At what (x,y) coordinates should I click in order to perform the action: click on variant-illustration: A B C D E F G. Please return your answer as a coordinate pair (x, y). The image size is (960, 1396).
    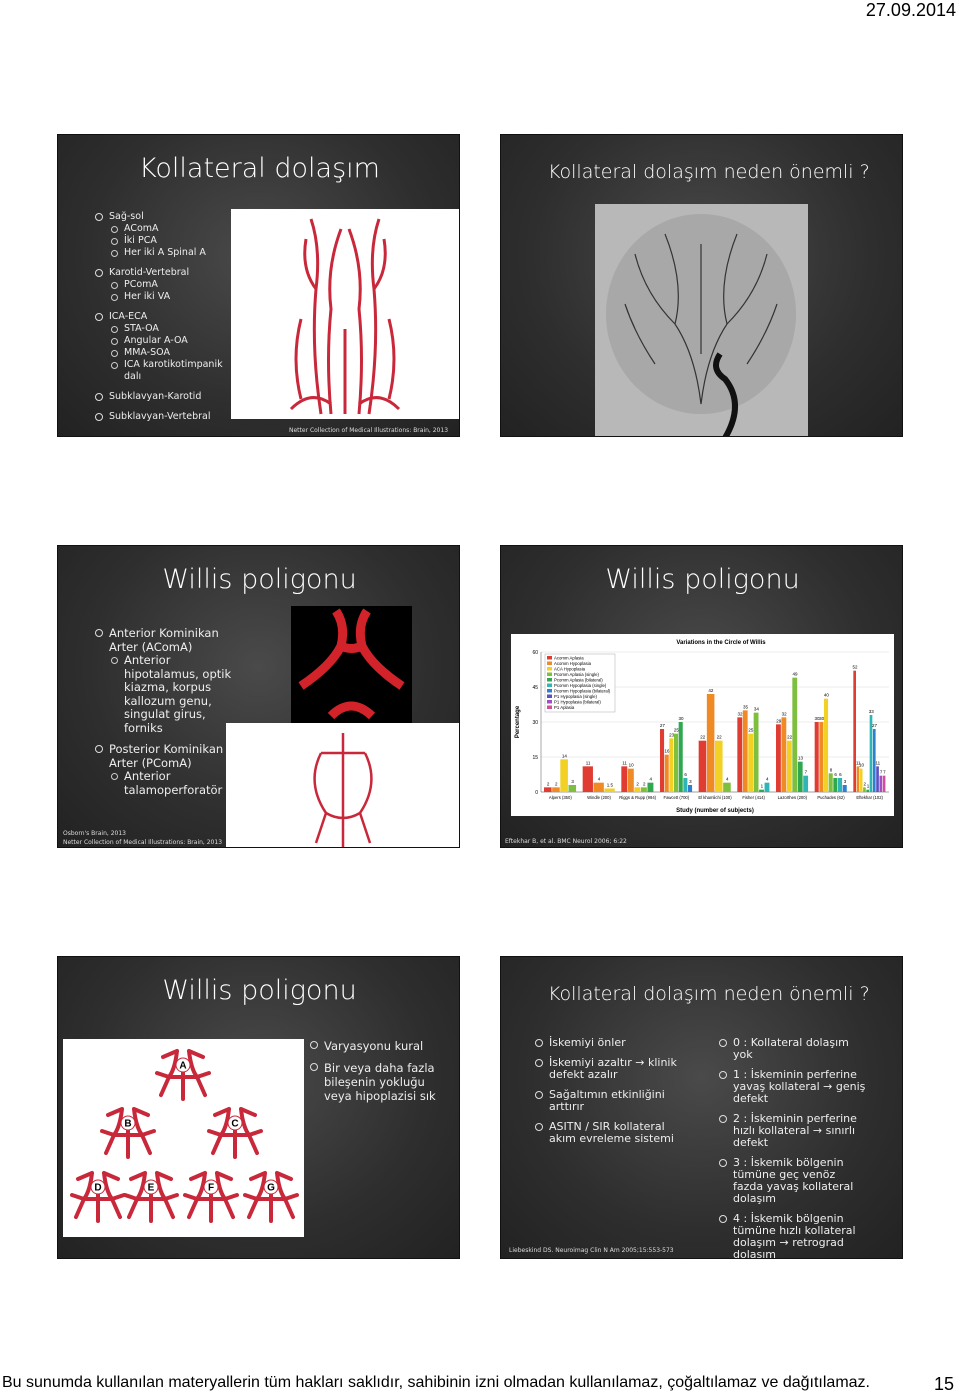
    Looking at the image, I should click on (183, 1138).